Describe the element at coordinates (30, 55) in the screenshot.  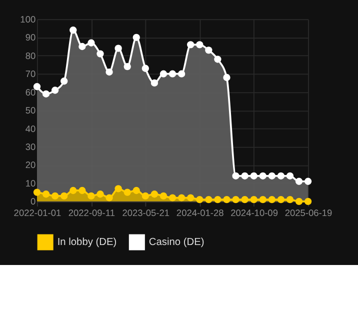
I see `y-tick-label: 80` at that location.